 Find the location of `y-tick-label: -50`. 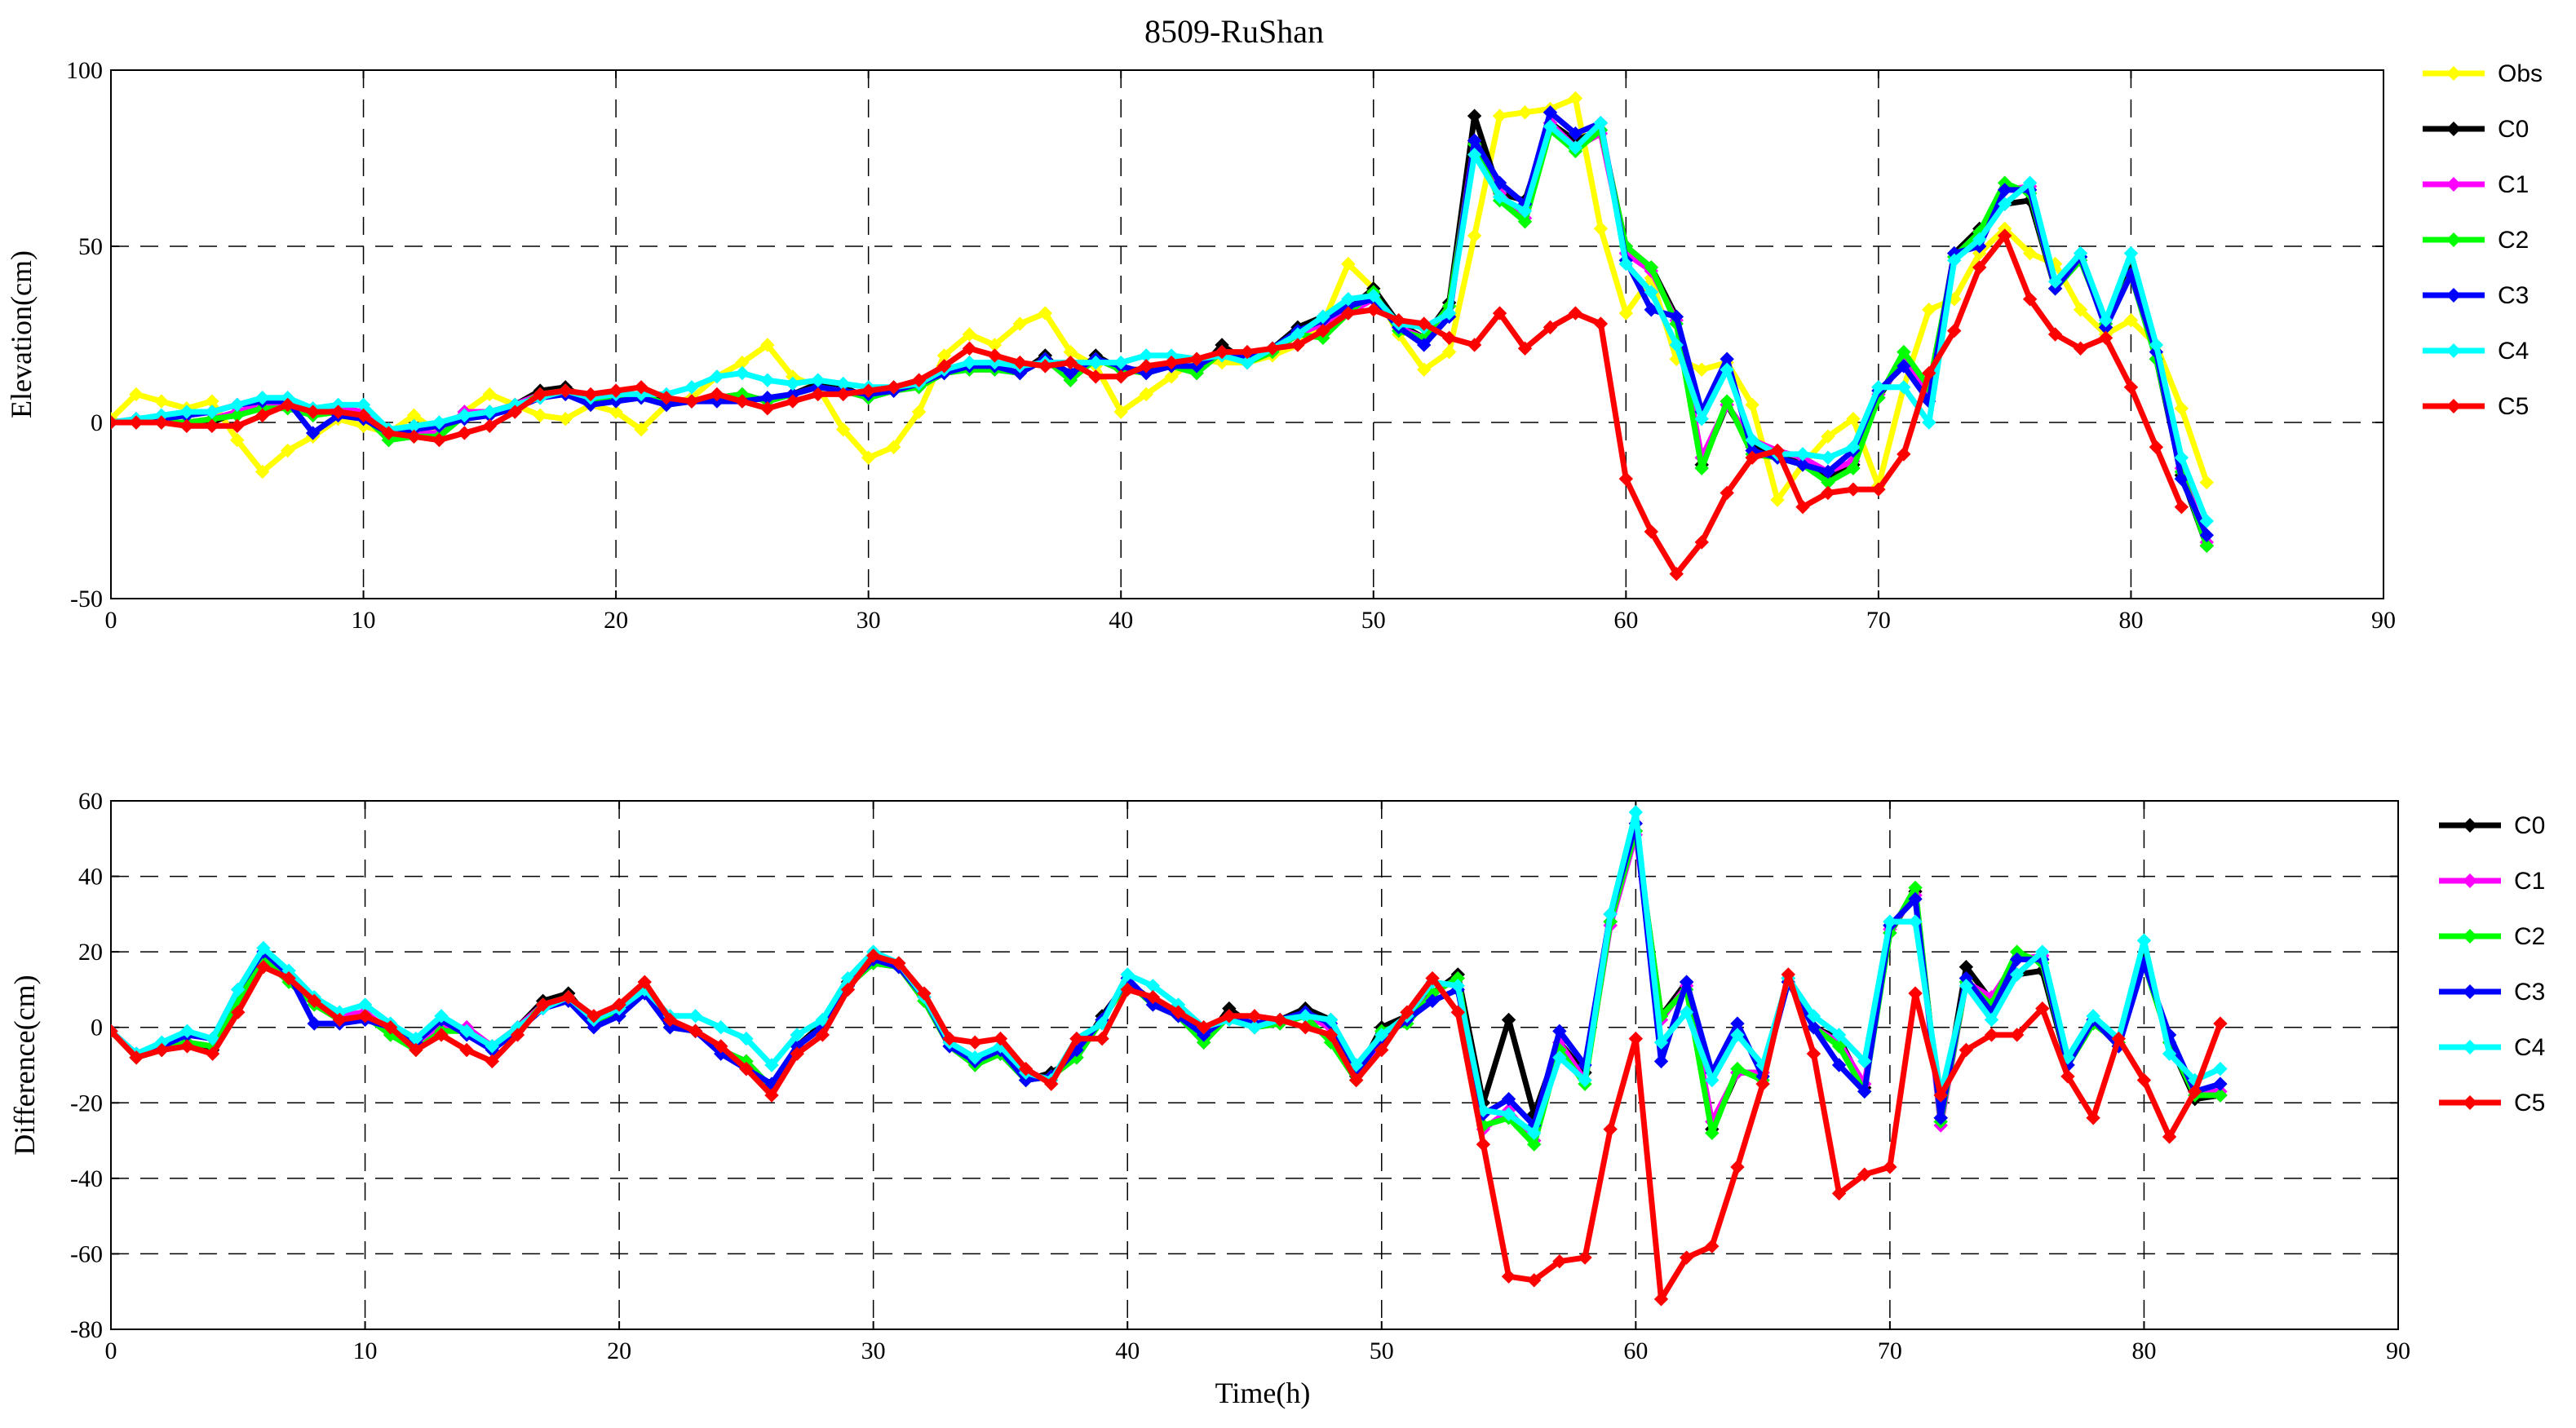

y-tick-label: -50 is located at coordinates (86, 599).